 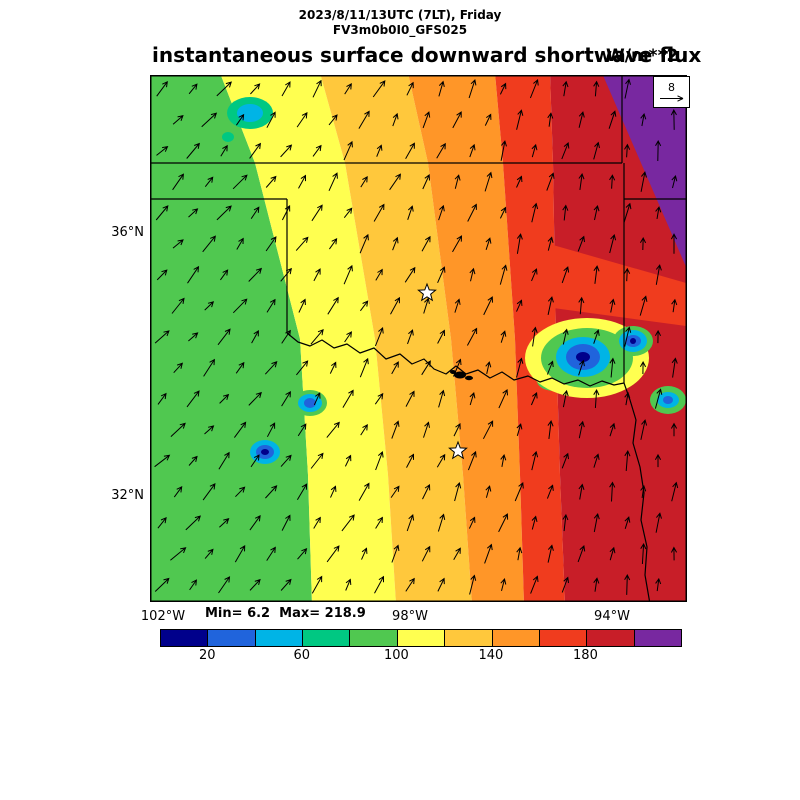 What do you see at coordinates (612, 616) in the screenshot?
I see `lon-tick-label: 94°W` at bounding box center [612, 616].